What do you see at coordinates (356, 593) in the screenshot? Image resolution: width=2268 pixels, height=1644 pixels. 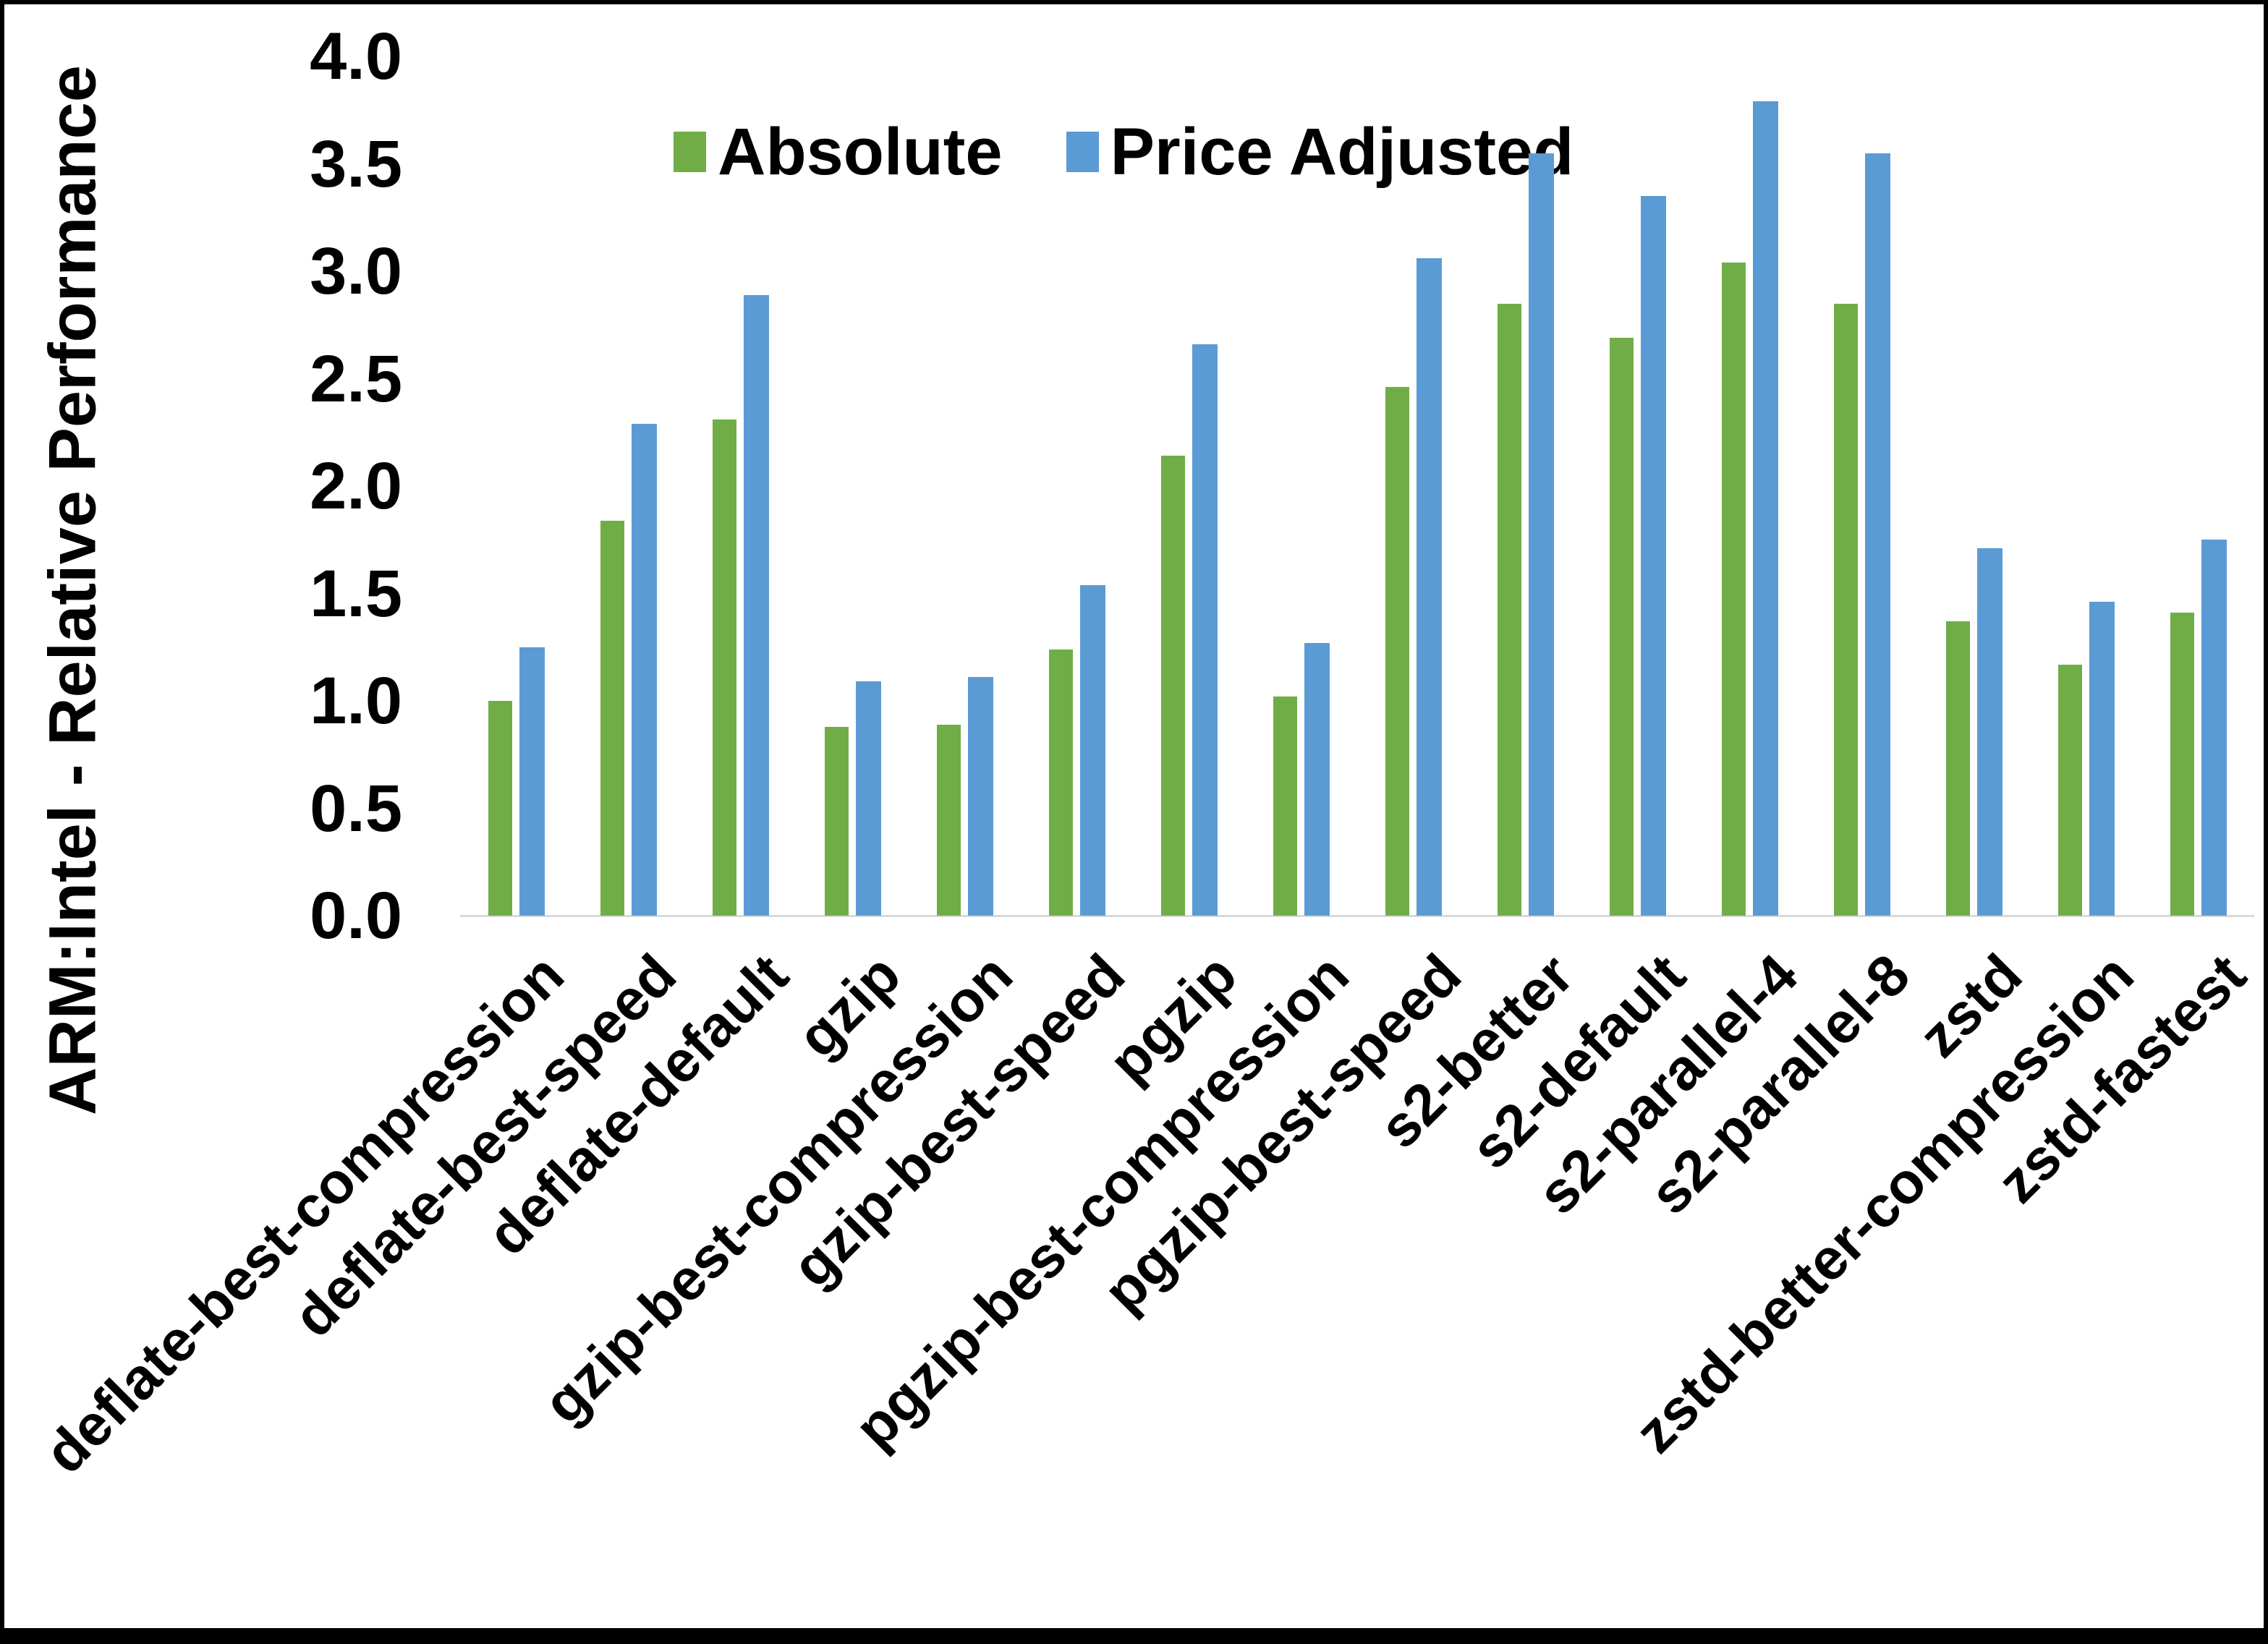 I see `y-tick-label-1.5: 1.5` at bounding box center [356, 593].